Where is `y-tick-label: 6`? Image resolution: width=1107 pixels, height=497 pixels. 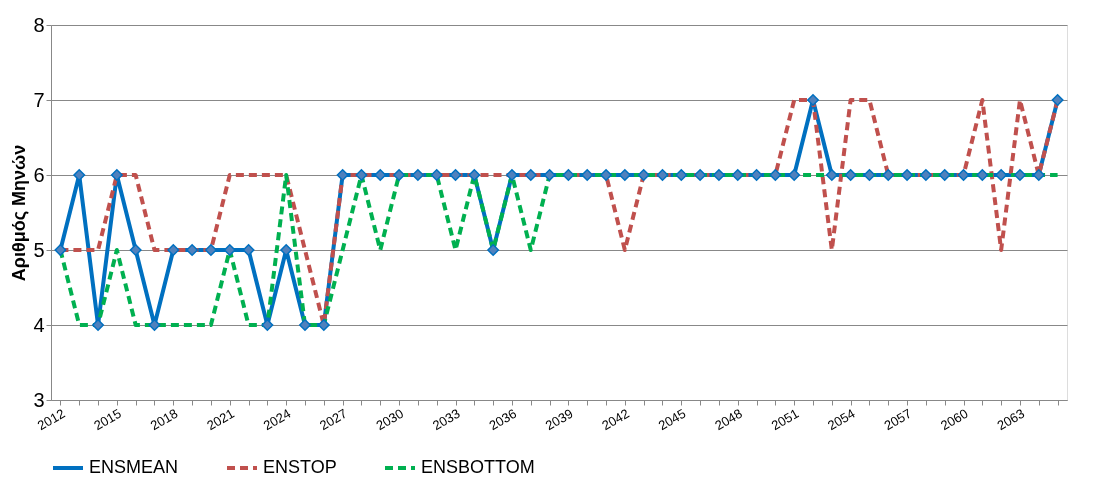 y-tick-label: 6 is located at coordinates (39, 174).